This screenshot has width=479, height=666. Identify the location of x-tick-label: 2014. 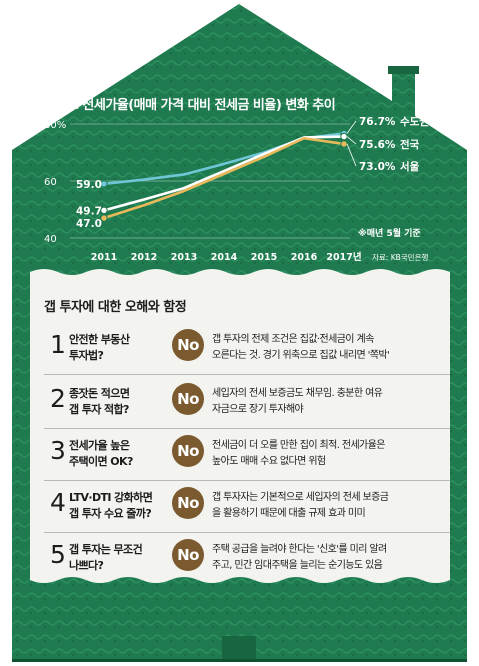
(224, 257).